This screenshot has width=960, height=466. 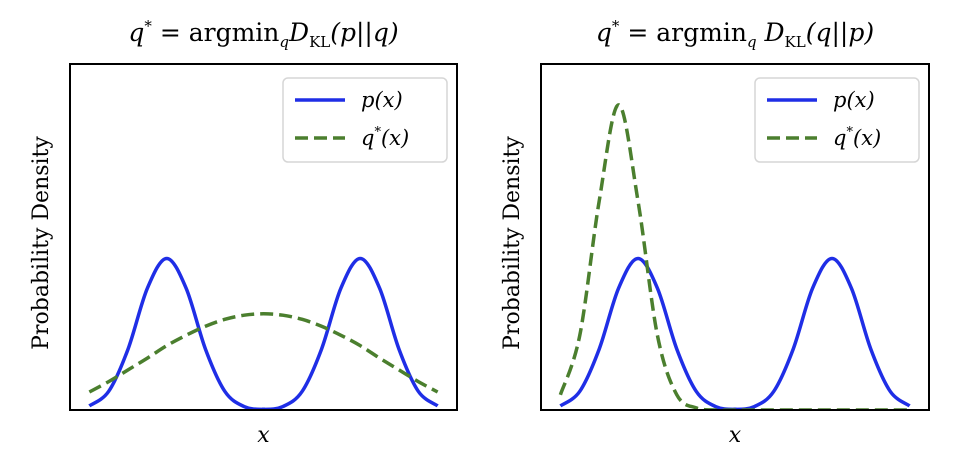 What do you see at coordinates (735, 34) in the screenshot?
I see `chart-title: q* = argminq DKL(q||p)` at bounding box center [735, 34].